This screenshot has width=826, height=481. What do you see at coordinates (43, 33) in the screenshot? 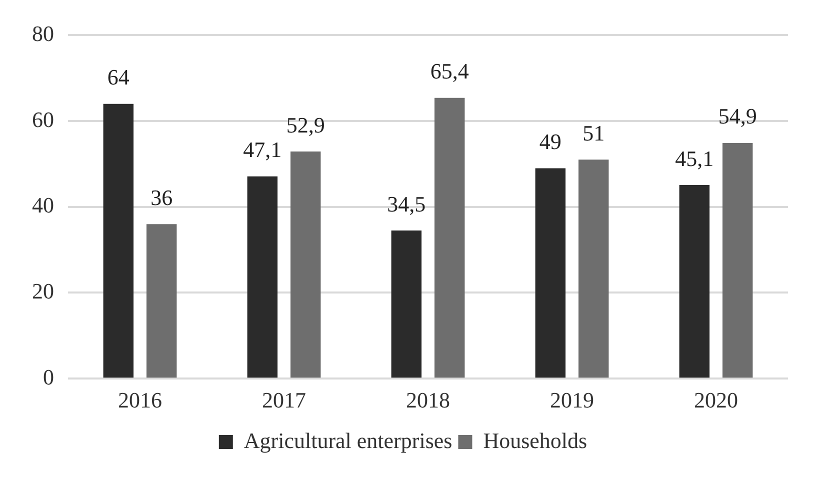
I see `y-tick-label: 80` at bounding box center [43, 33].